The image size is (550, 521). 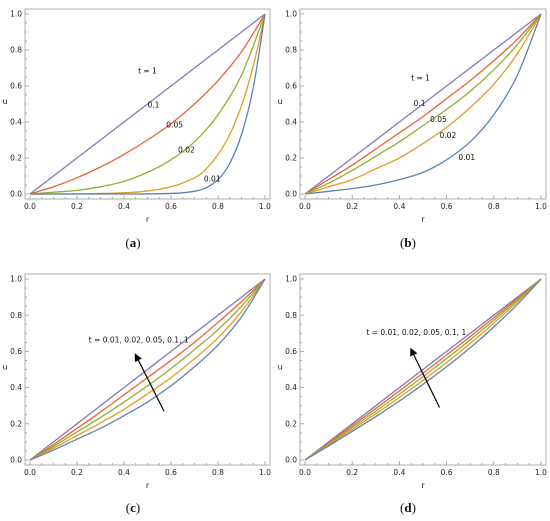 I want to click on direction-arrow, so click(x=149, y=382).